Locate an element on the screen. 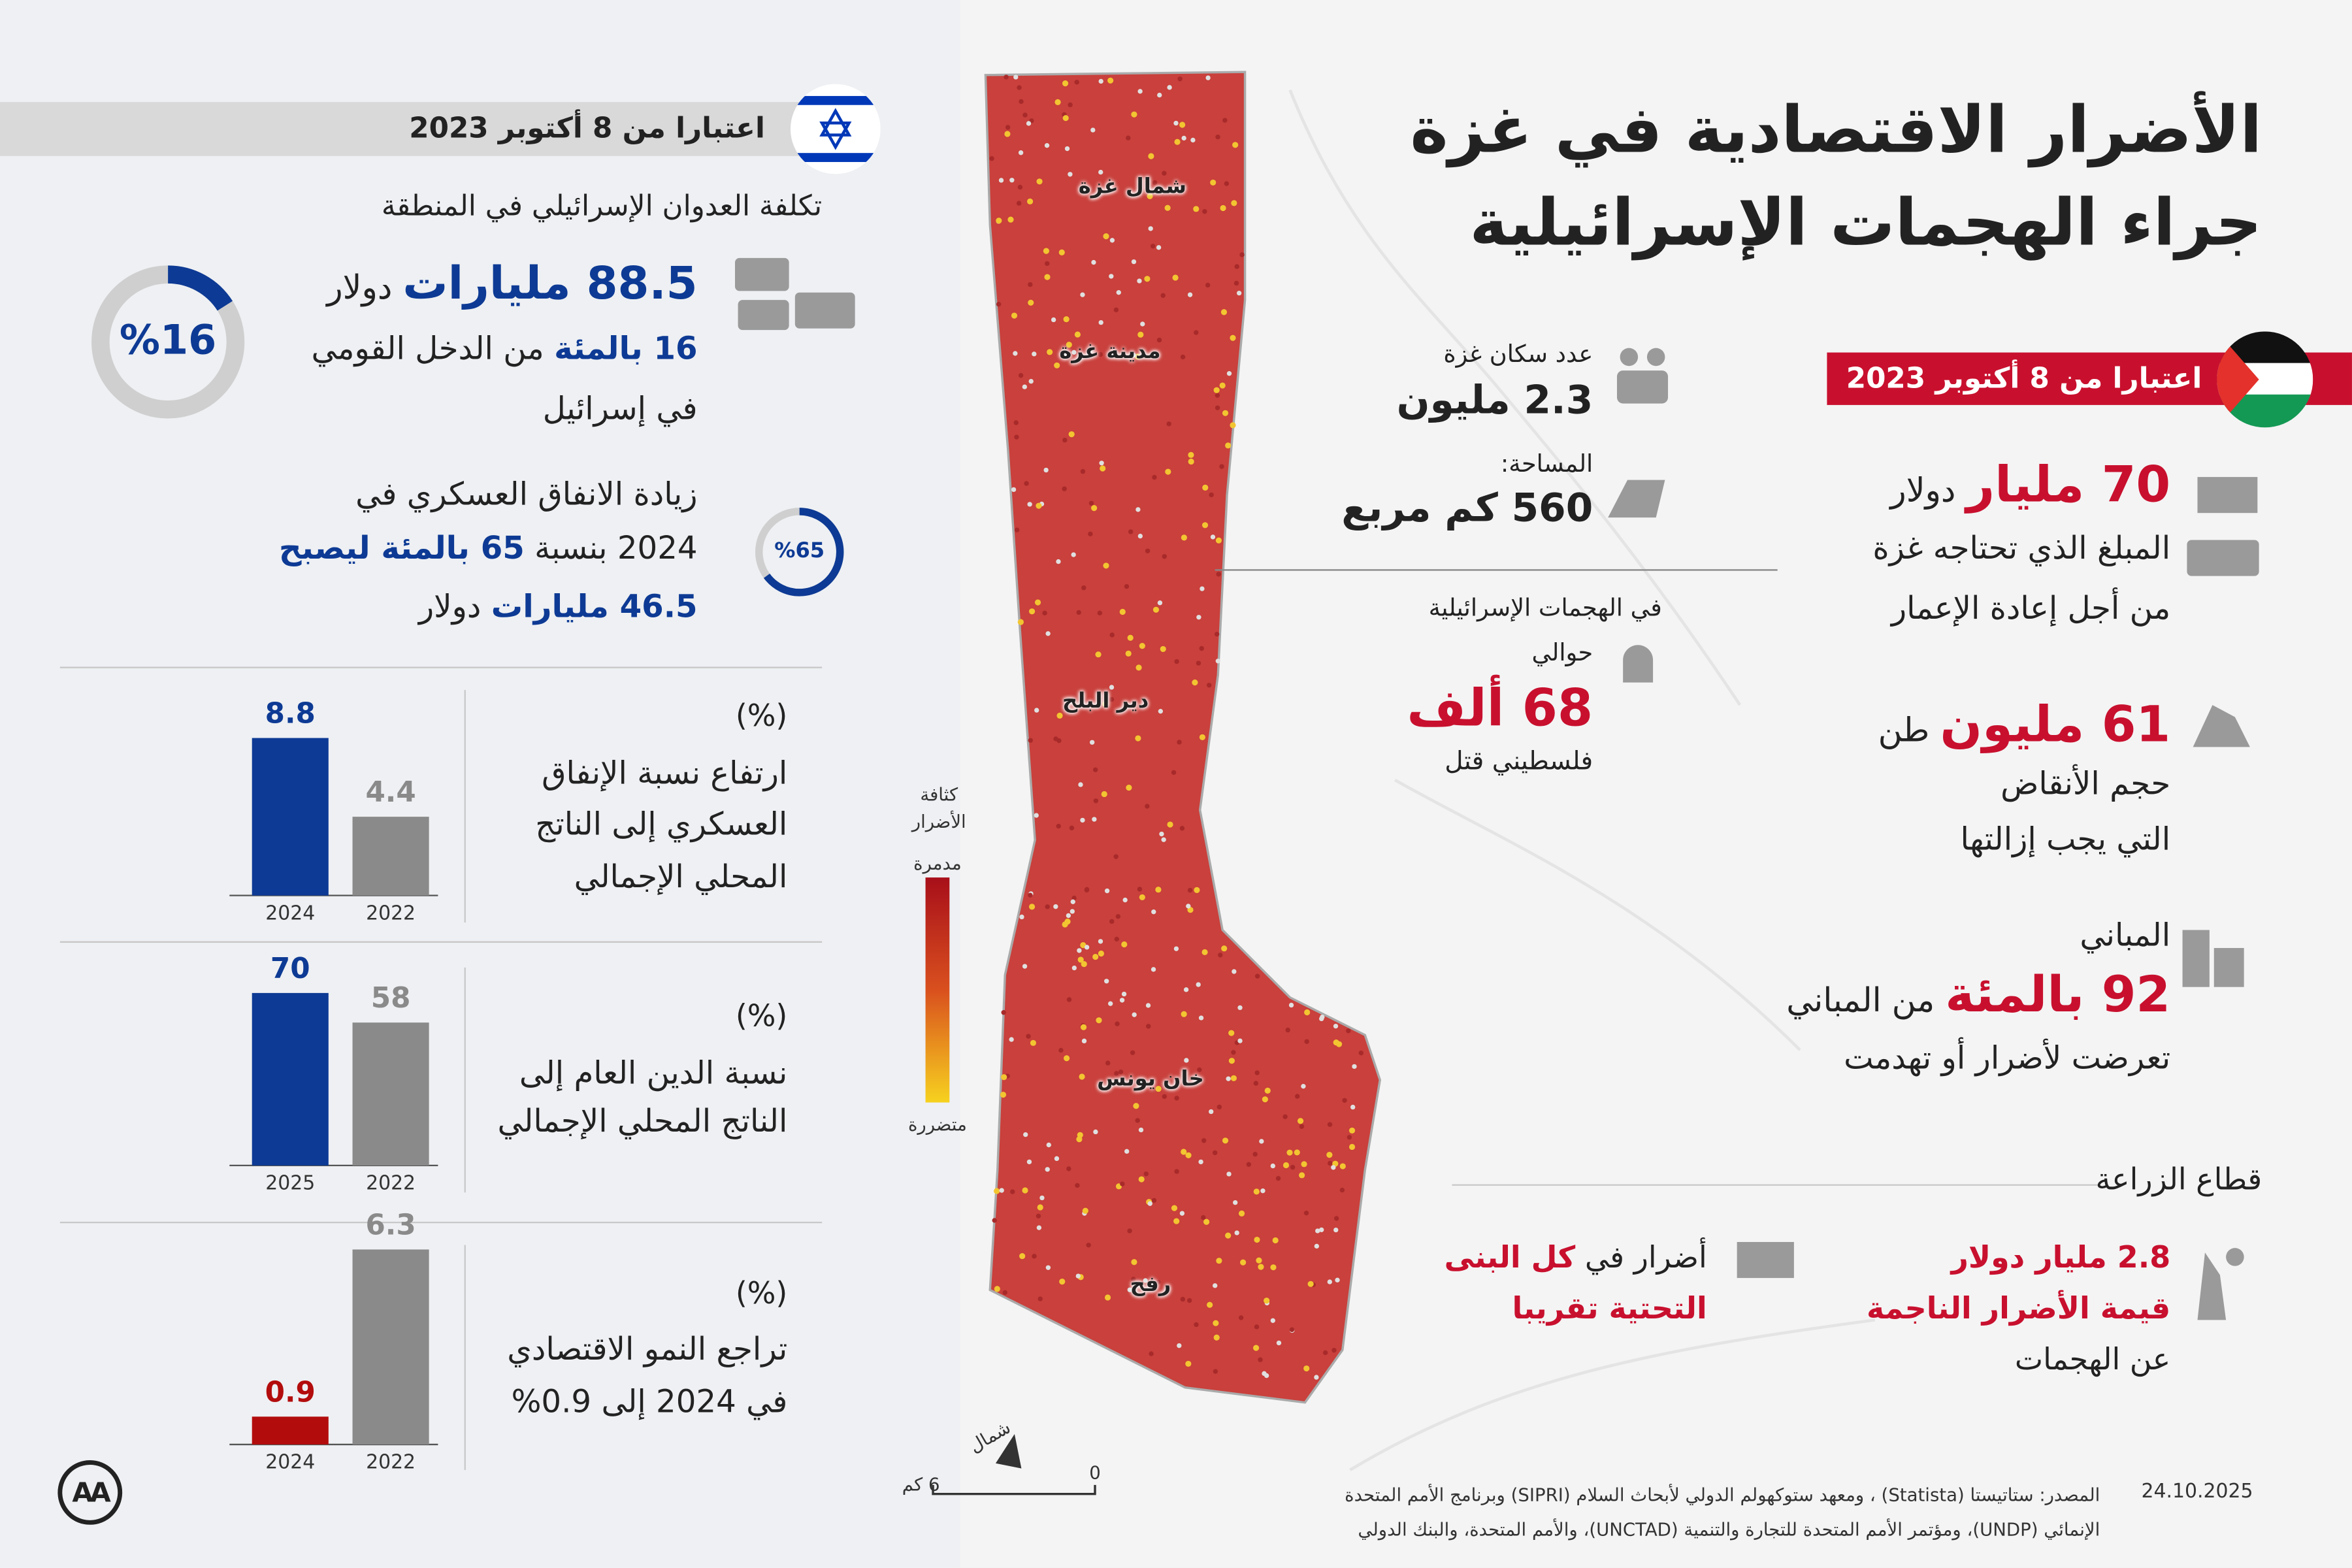 The image size is (2352, 1568). israel-flag is located at coordinates (835, 129).